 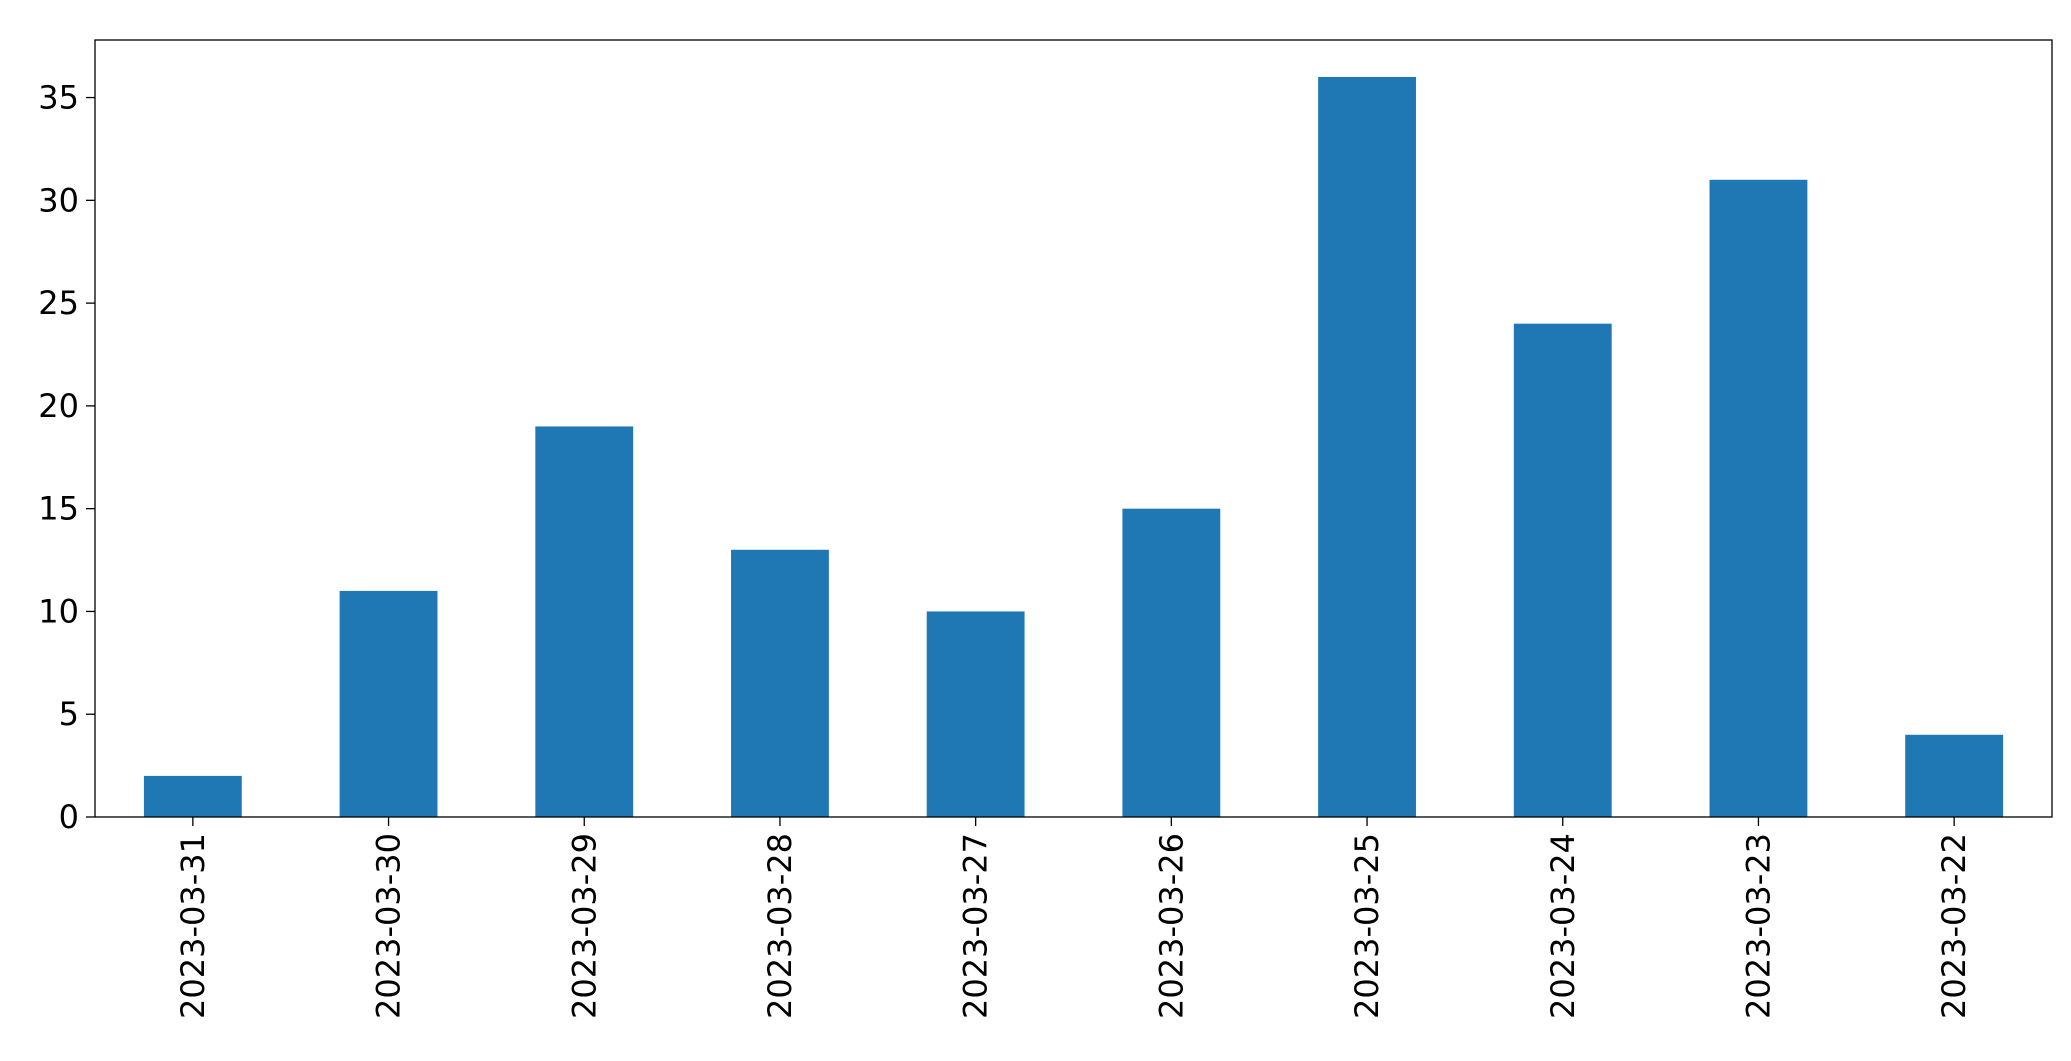 What do you see at coordinates (193, 926) in the screenshot?
I see `x-tick-label: 2023-03-31` at bounding box center [193, 926].